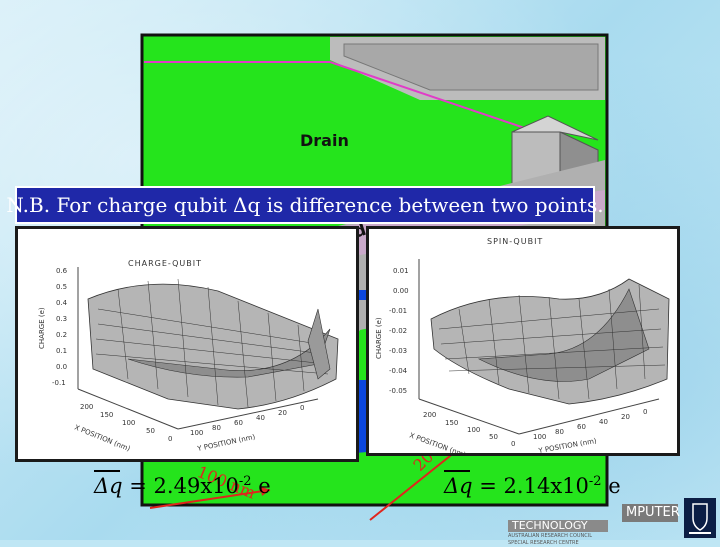 The height and width of the screenshot is (547, 720). Describe the element at coordinates (555, 128) in the screenshot. I see `drain-pillar-top` at that location.